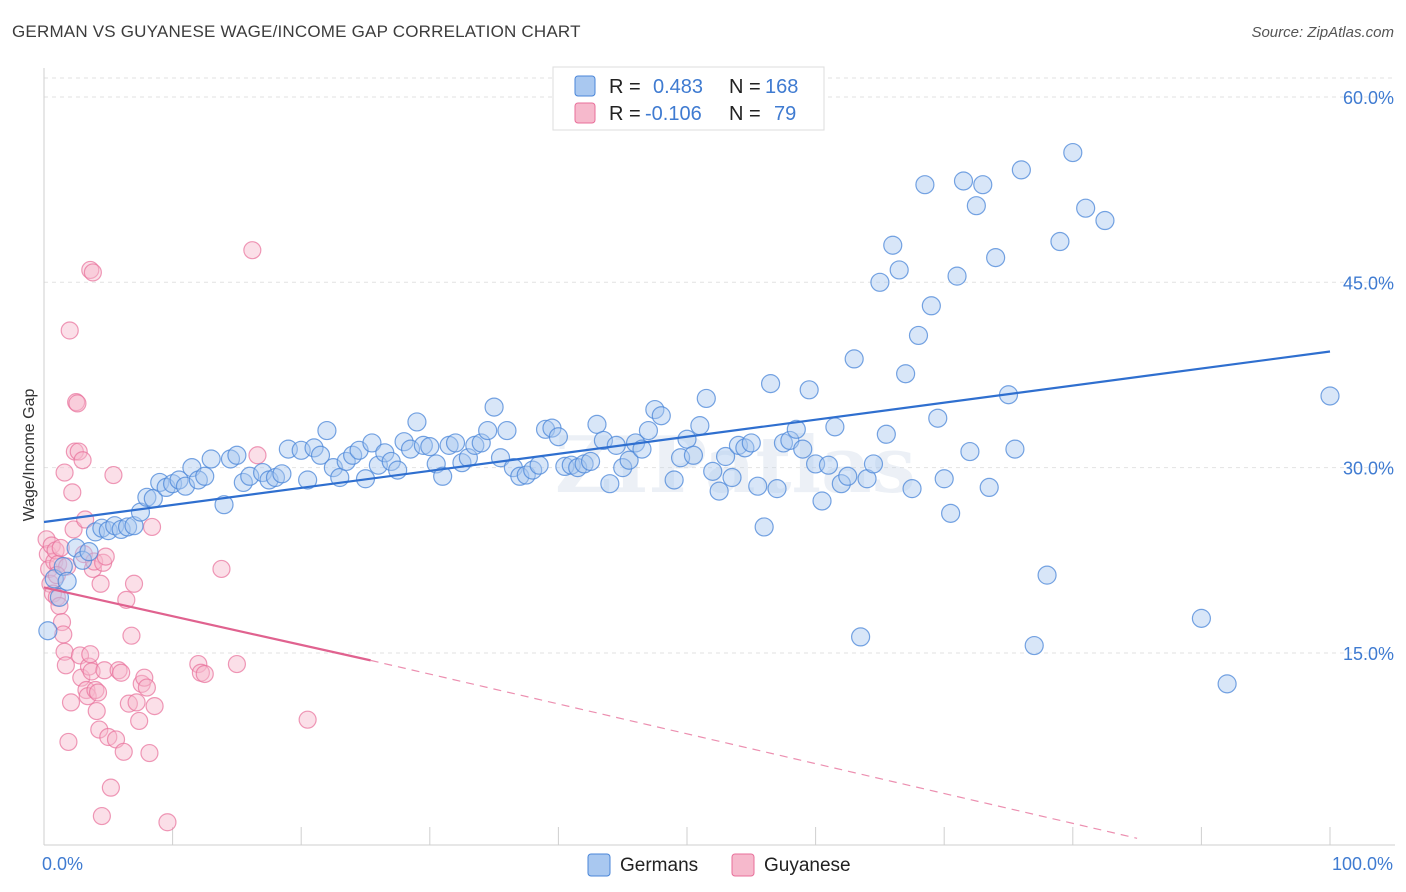 Image resolution: width=1406 pixels, height=892 pixels. I want to click on y-tick-0: 15.0%, so click(1368, 654).